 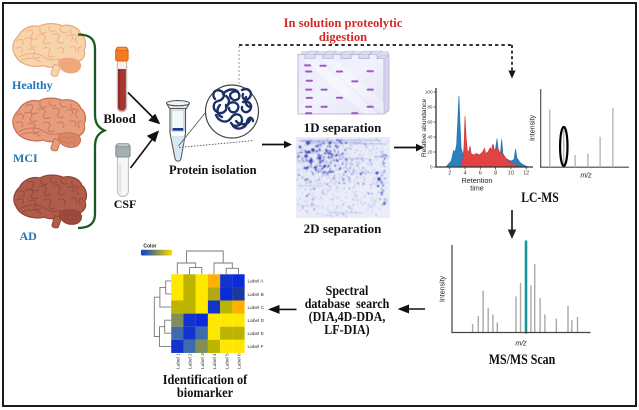 I want to click on svg-text: Label 2, so click(x=191, y=361).